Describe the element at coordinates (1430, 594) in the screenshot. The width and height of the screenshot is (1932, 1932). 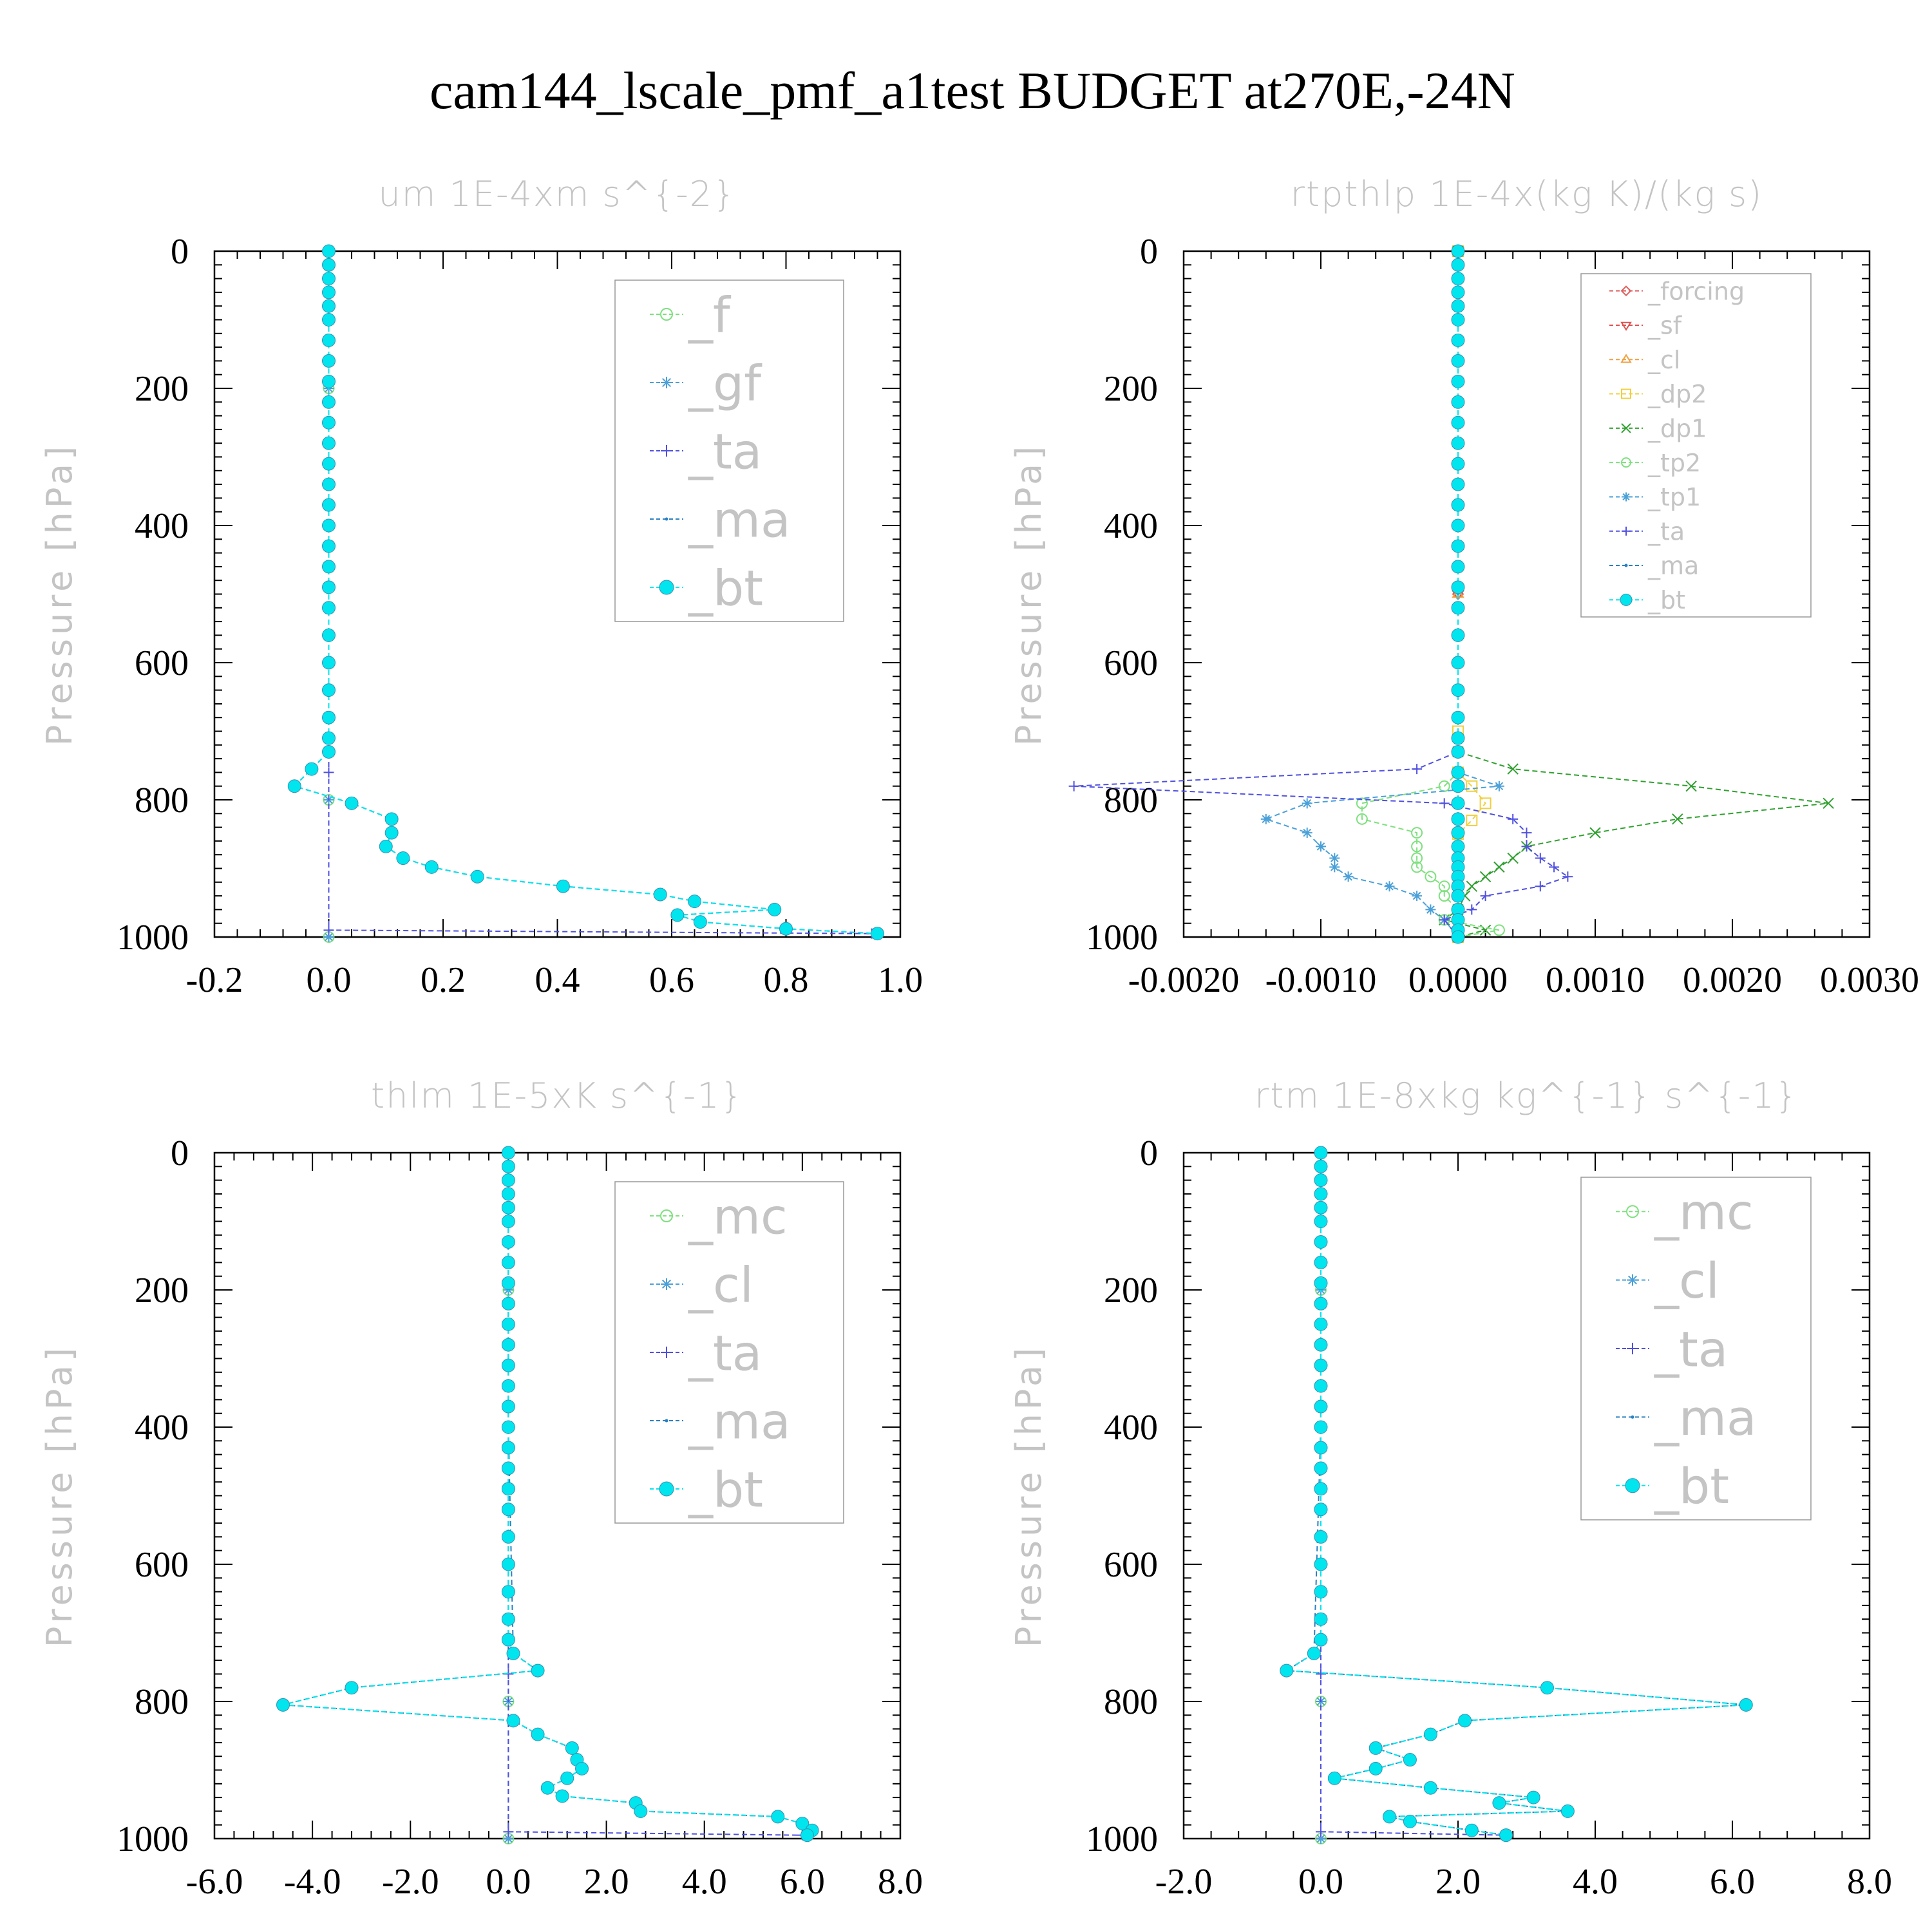
I see `series-line` at that location.